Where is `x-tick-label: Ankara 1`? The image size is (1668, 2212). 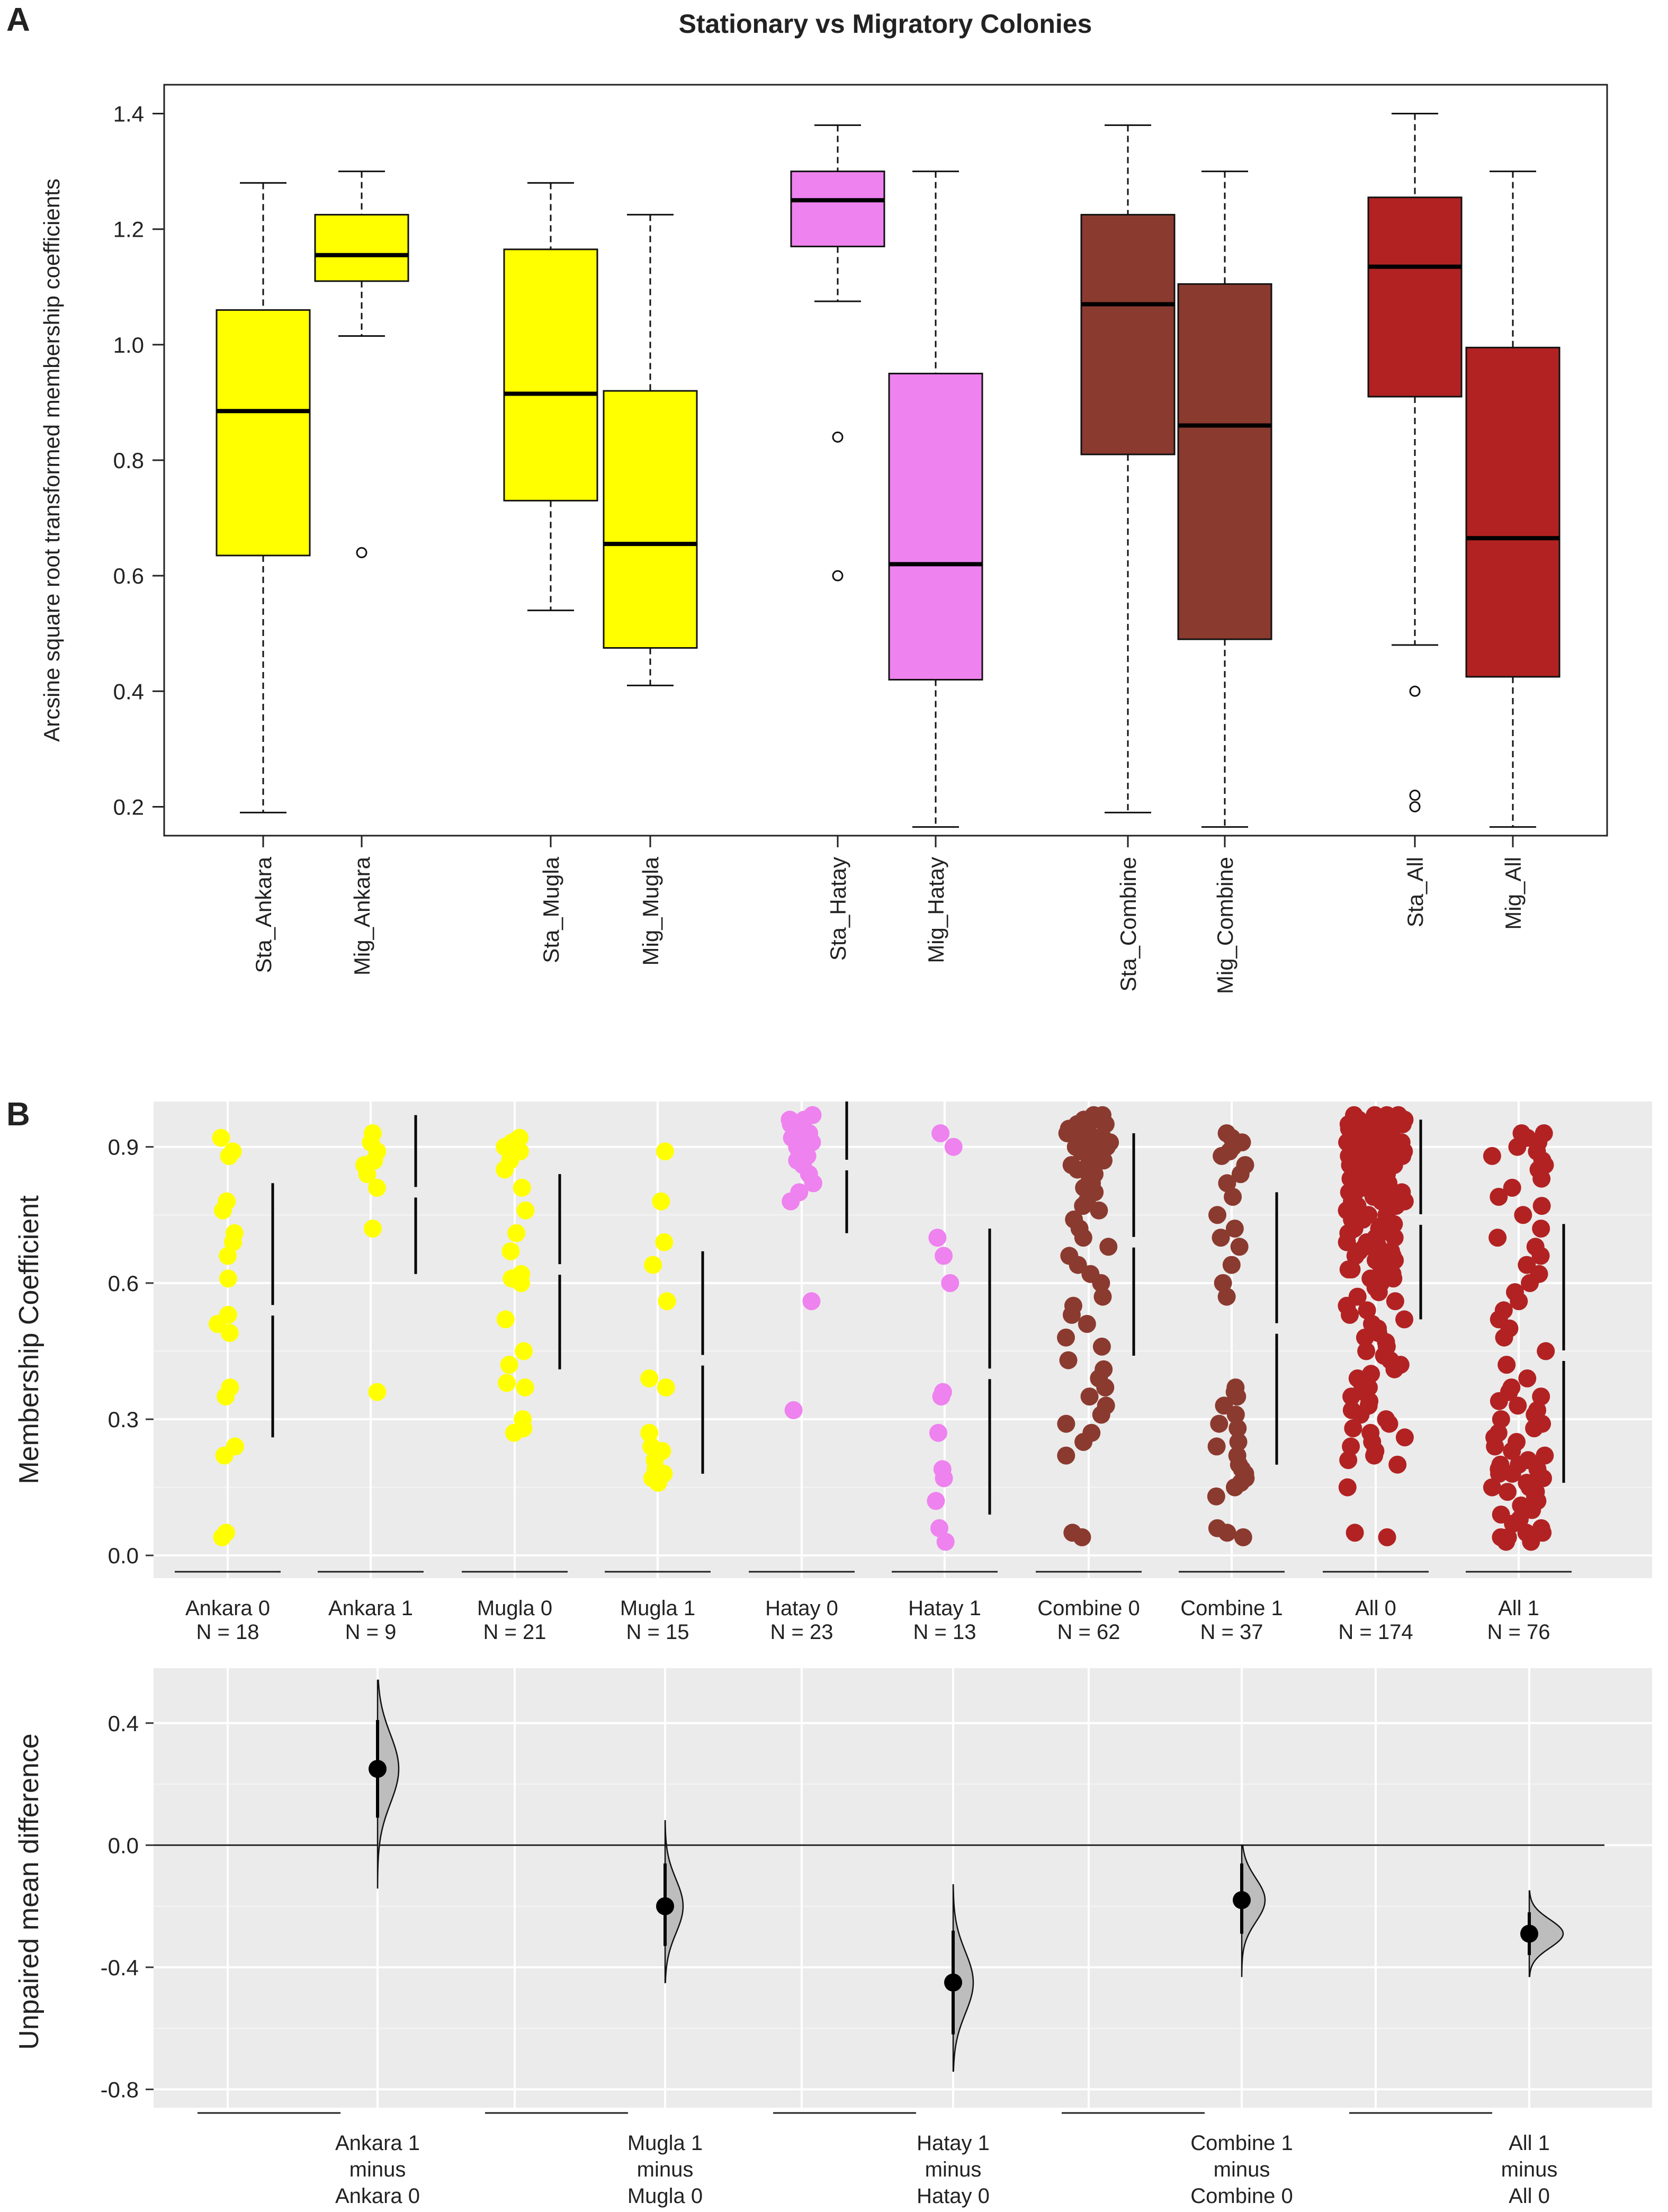
x-tick-label: Ankara 1 is located at coordinates (370, 1609).